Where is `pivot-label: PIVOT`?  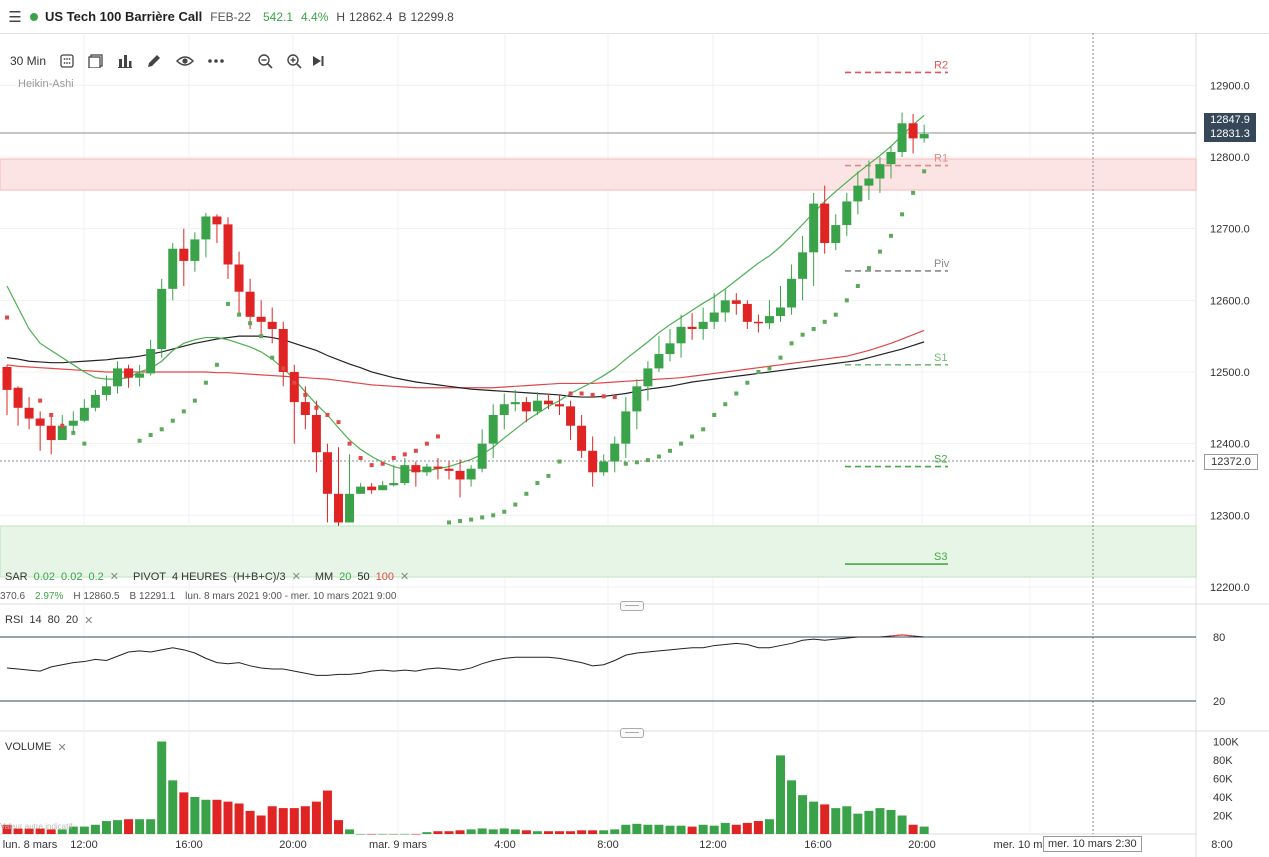 pivot-label: PIVOT is located at coordinates (149, 576).